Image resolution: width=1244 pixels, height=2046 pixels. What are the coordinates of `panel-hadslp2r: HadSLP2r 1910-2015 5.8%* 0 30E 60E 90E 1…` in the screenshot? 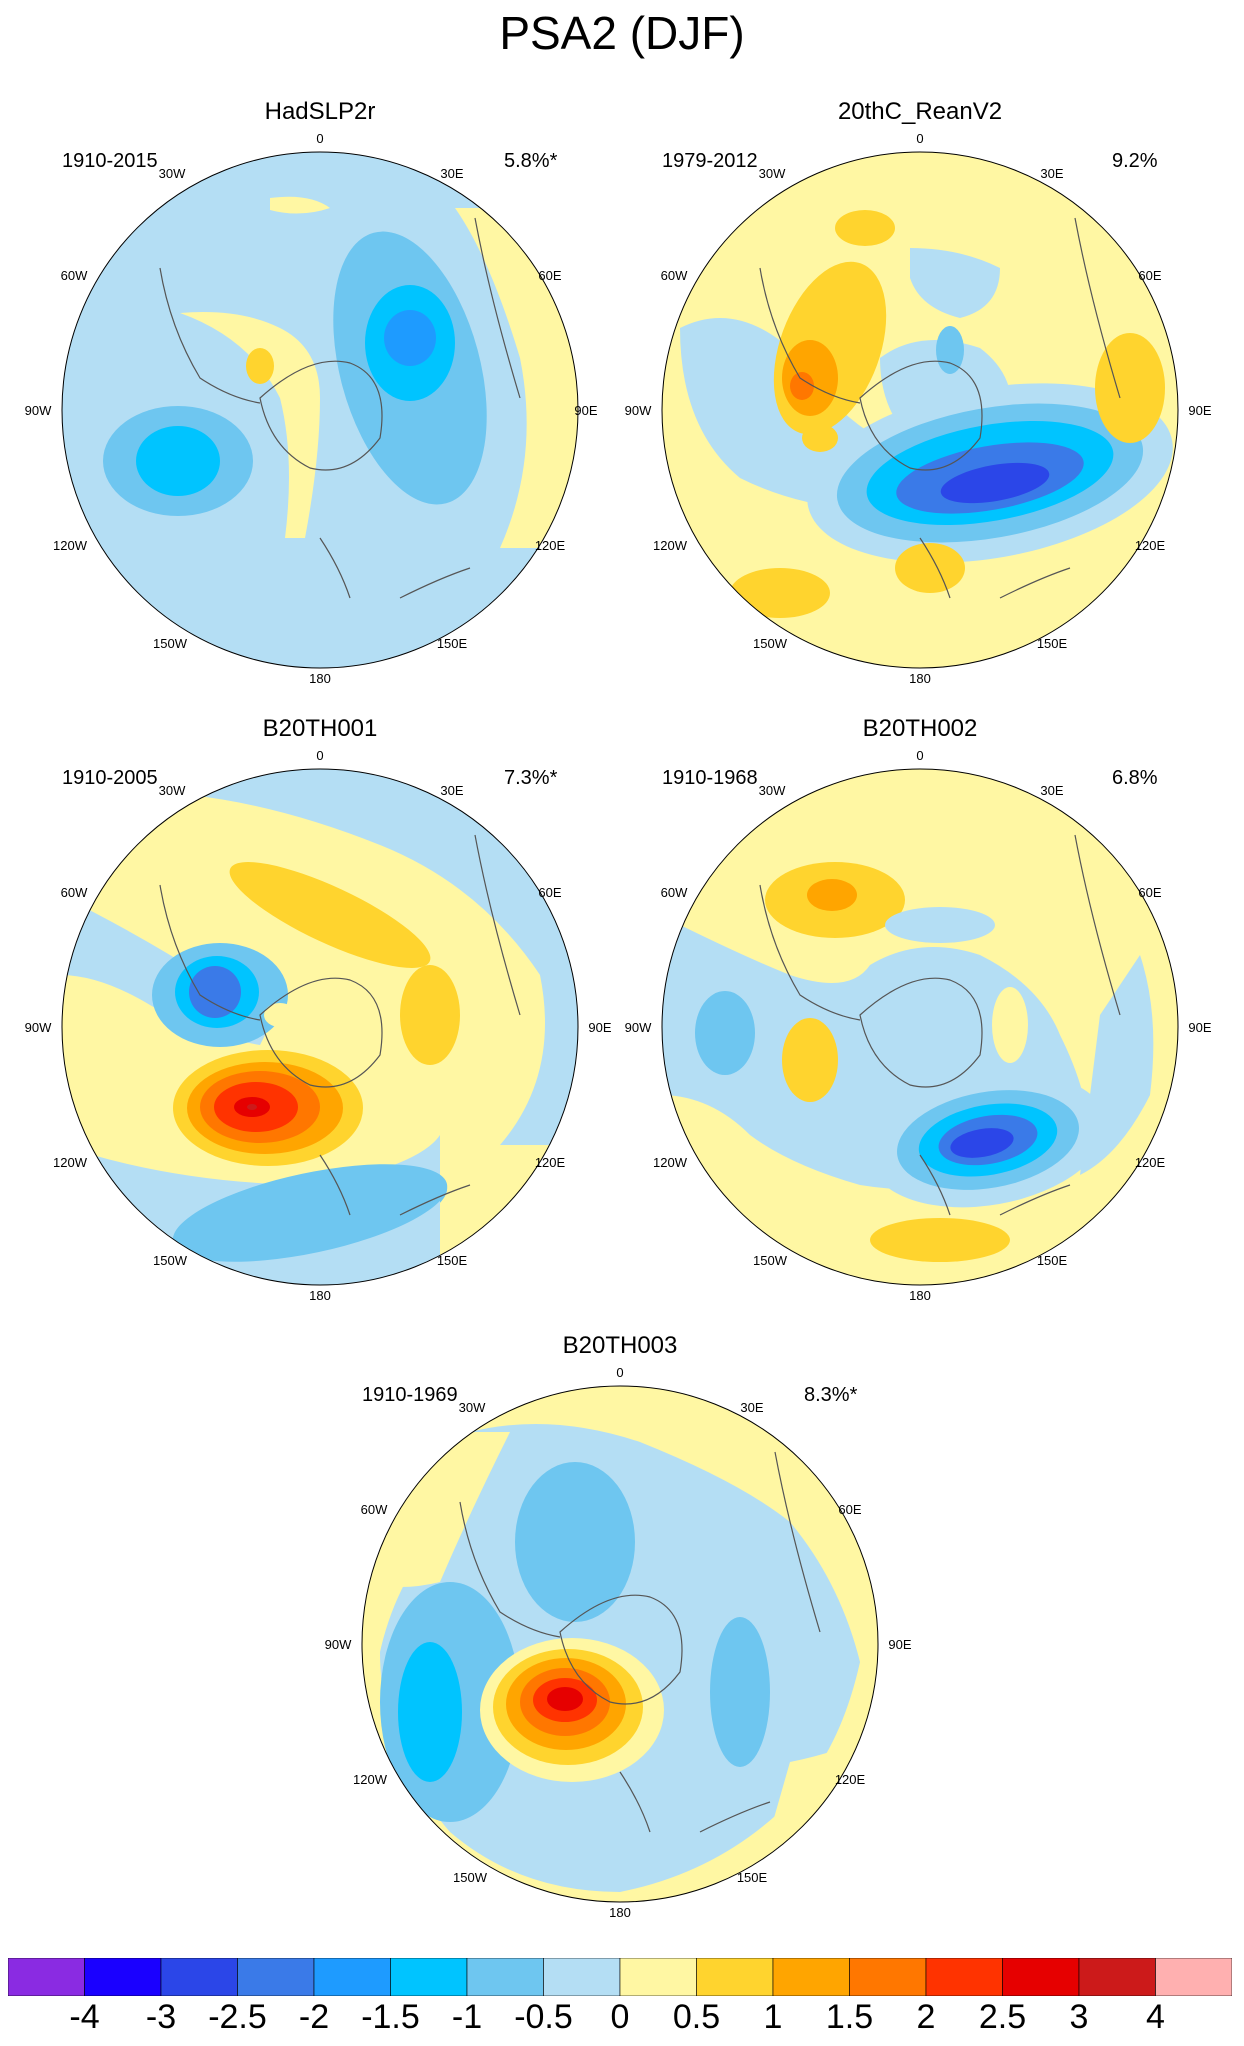 It's located at (320, 408).